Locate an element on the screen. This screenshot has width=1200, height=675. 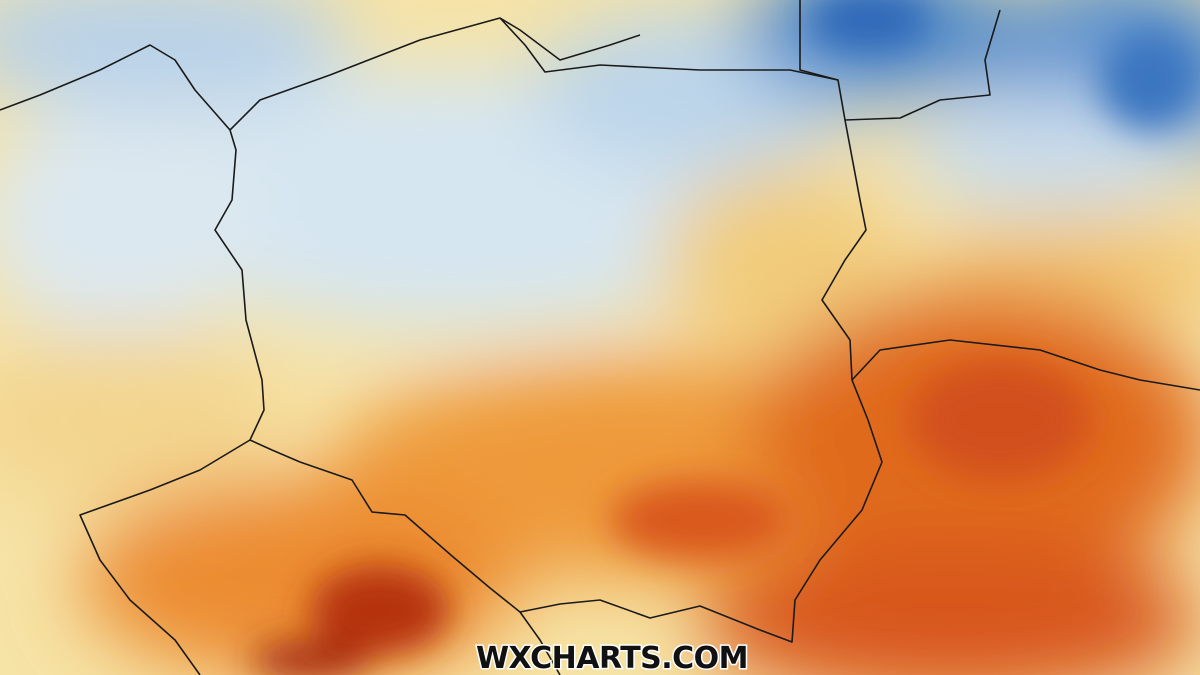
czech-border is located at coordinates (165, 557).